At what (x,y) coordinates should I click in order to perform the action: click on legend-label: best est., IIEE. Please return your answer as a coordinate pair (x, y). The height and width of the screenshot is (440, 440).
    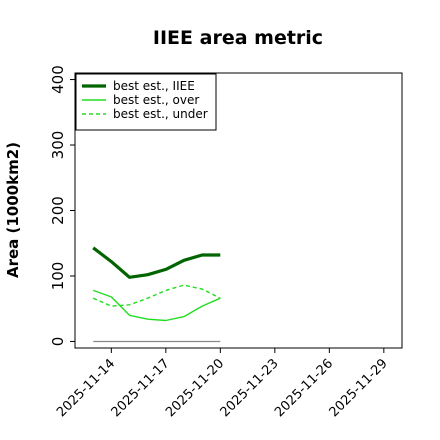
    Looking at the image, I should click on (154, 86).